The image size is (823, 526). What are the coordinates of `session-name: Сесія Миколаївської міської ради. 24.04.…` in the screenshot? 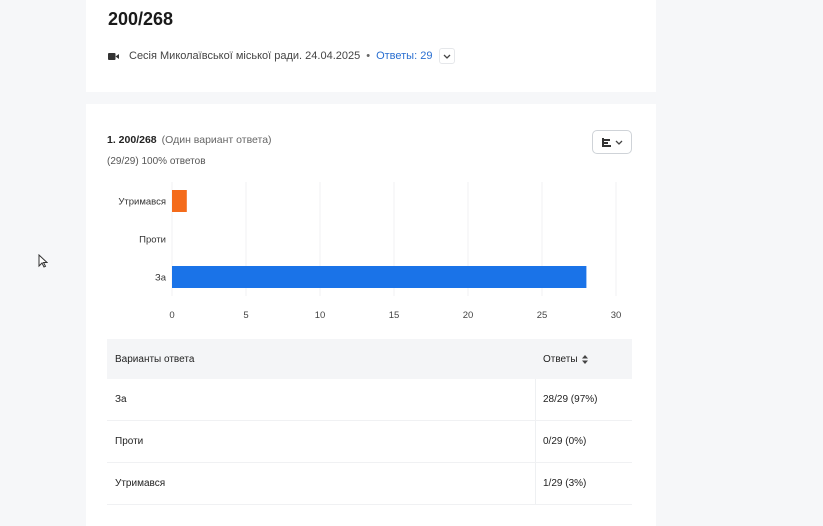 It's located at (245, 56).